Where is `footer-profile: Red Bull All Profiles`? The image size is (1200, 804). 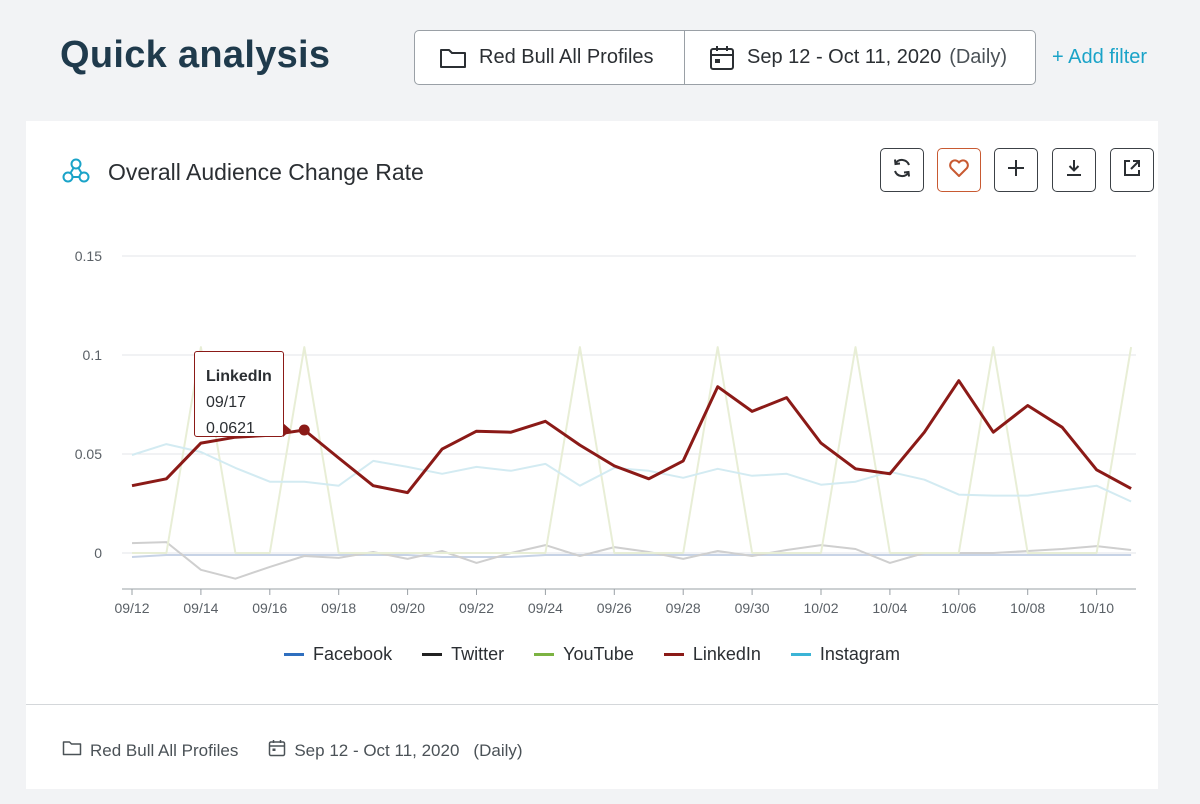 footer-profile: Red Bull All Profiles is located at coordinates (150, 750).